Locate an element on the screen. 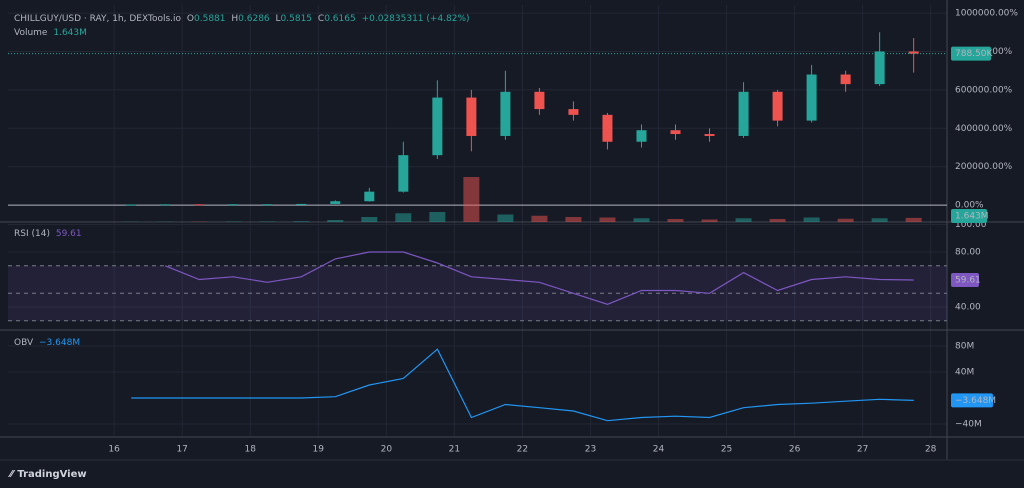 This screenshot has height=488, width=1024. y-tick-label: 100.00 is located at coordinates (971, 225).